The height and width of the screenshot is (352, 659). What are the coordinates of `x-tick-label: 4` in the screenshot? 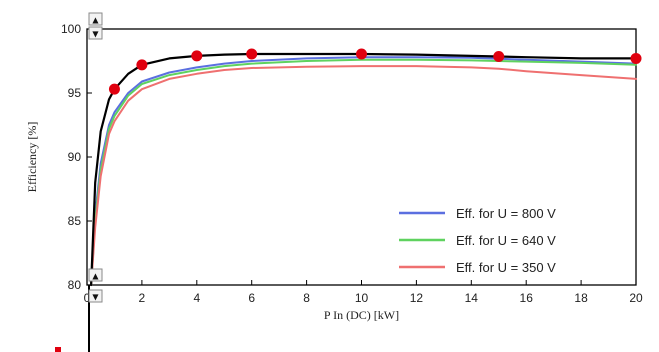 It's located at (196, 298).